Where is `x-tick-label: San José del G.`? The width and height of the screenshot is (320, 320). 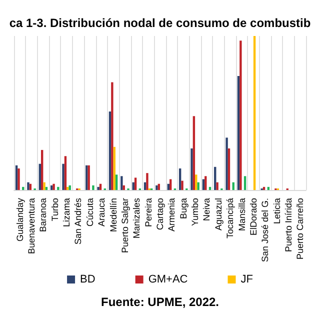
x-tick-label: San José del G. is located at coordinates (265, 230).